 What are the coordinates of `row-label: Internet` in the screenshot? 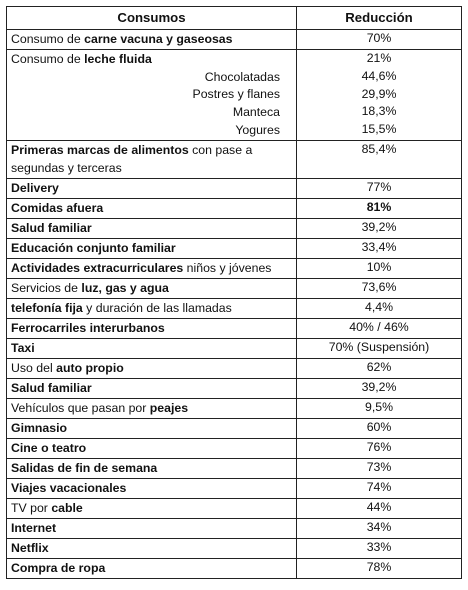 It's located at (151, 528).